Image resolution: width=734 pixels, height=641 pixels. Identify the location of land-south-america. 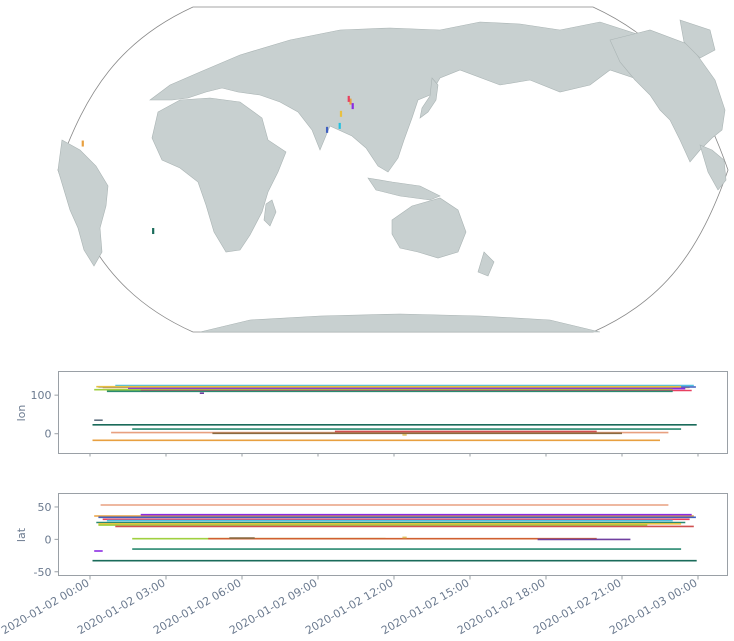
(83, 203).